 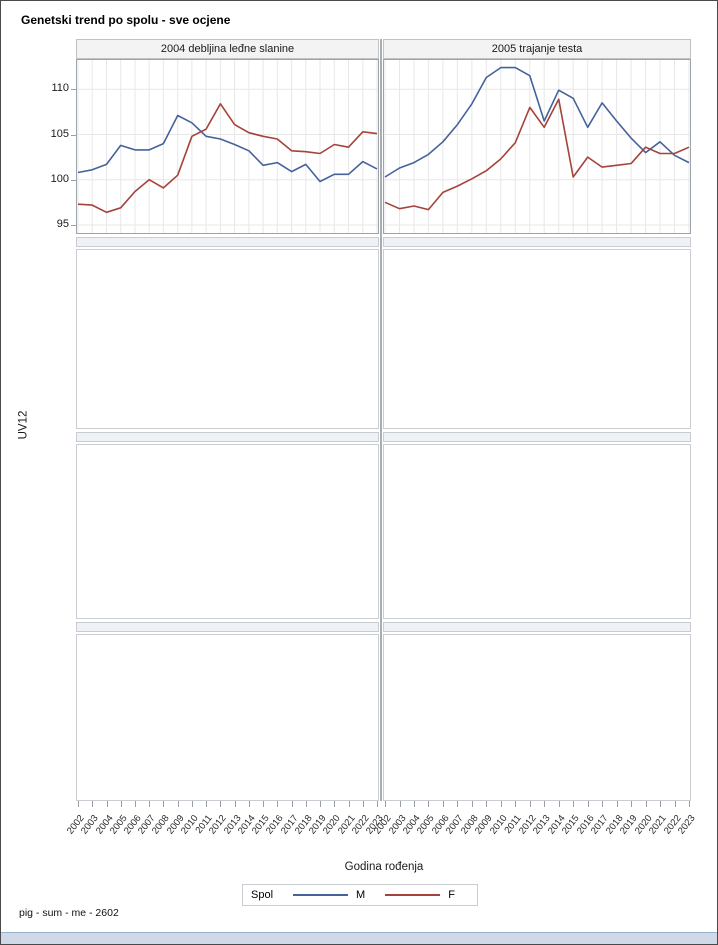 What do you see at coordinates (413, 895) in the screenshot?
I see `legend-line-f` at bounding box center [413, 895].